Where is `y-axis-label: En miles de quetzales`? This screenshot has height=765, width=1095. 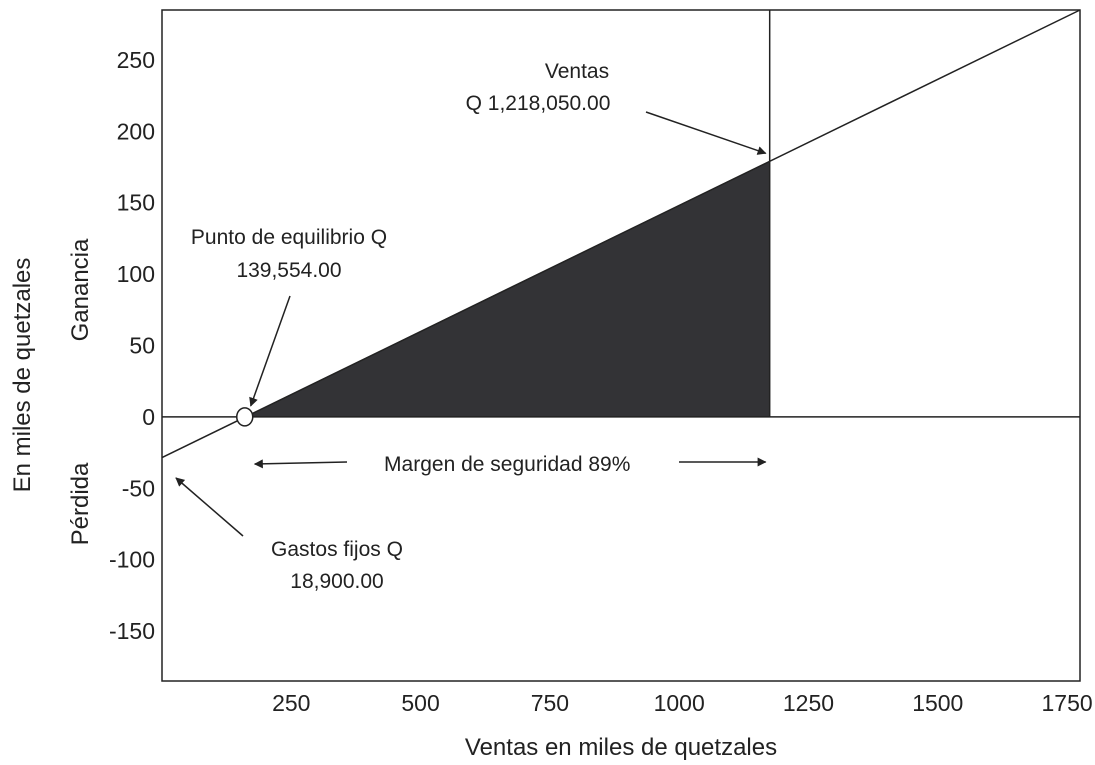
y-axis-label: En miles de quetzales is located at coordinates (22, 375).